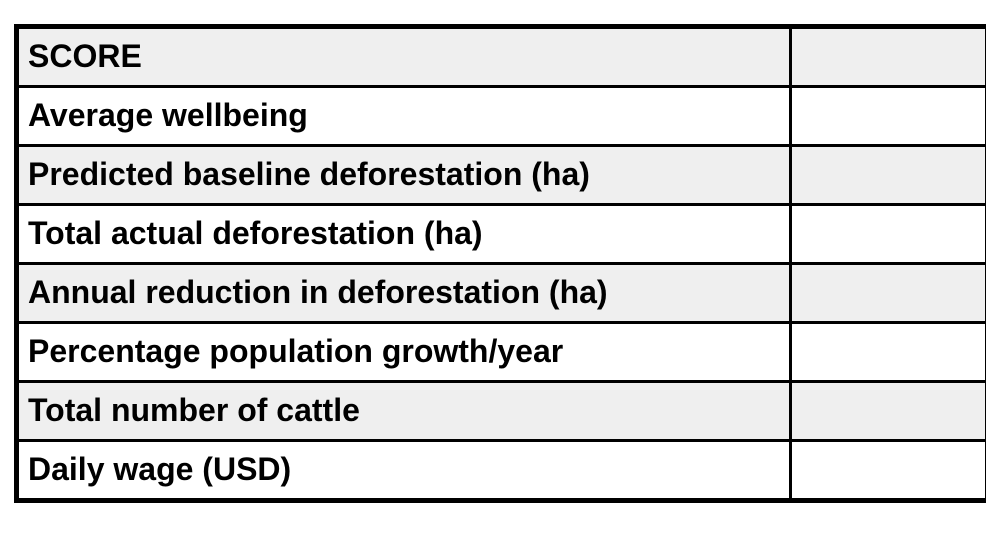 This screenshot has width=986, height=539. I want to click on table-row: Total number of cattle, so click(500, 411).